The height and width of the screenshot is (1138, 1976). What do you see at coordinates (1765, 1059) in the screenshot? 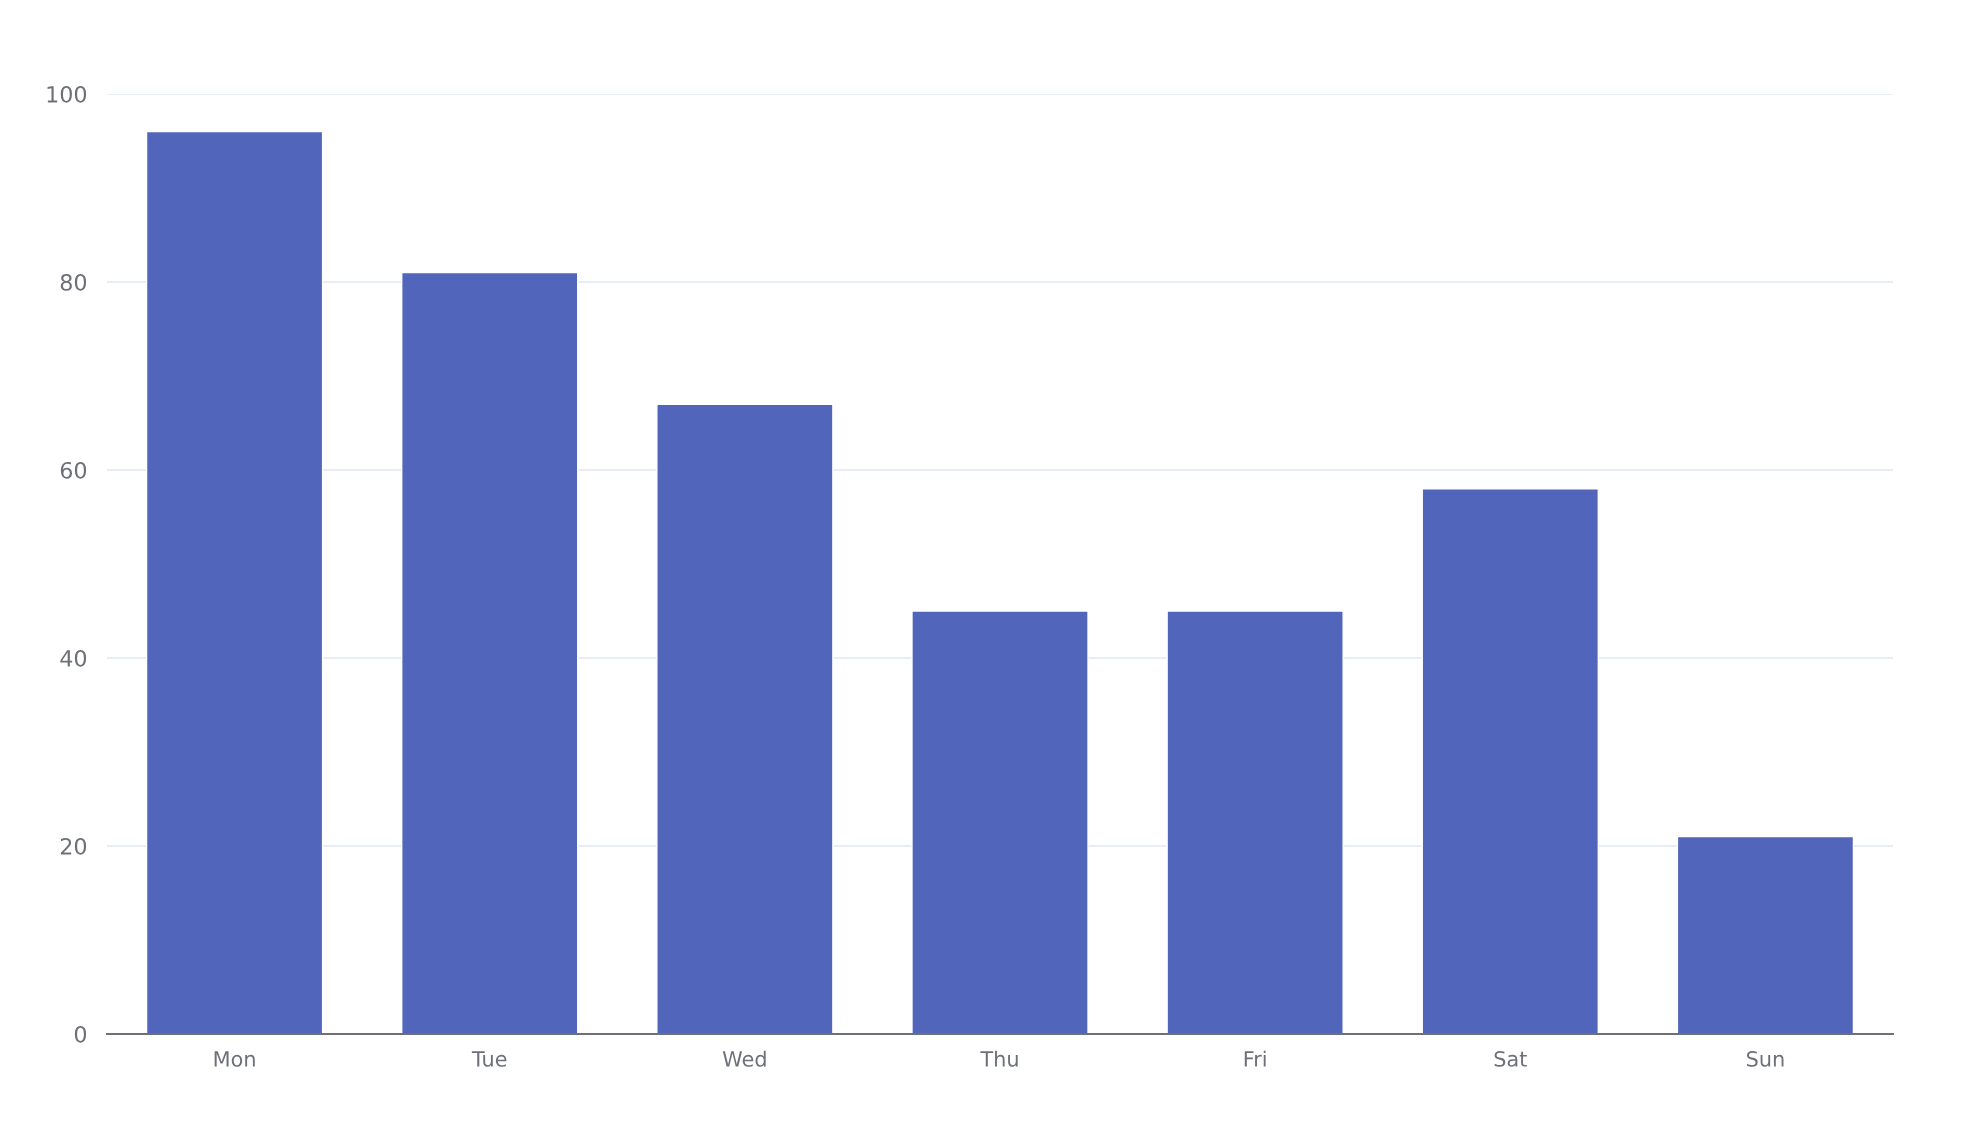
I see `x-tick-label: Sun` at bounding box center [1765, 1059].